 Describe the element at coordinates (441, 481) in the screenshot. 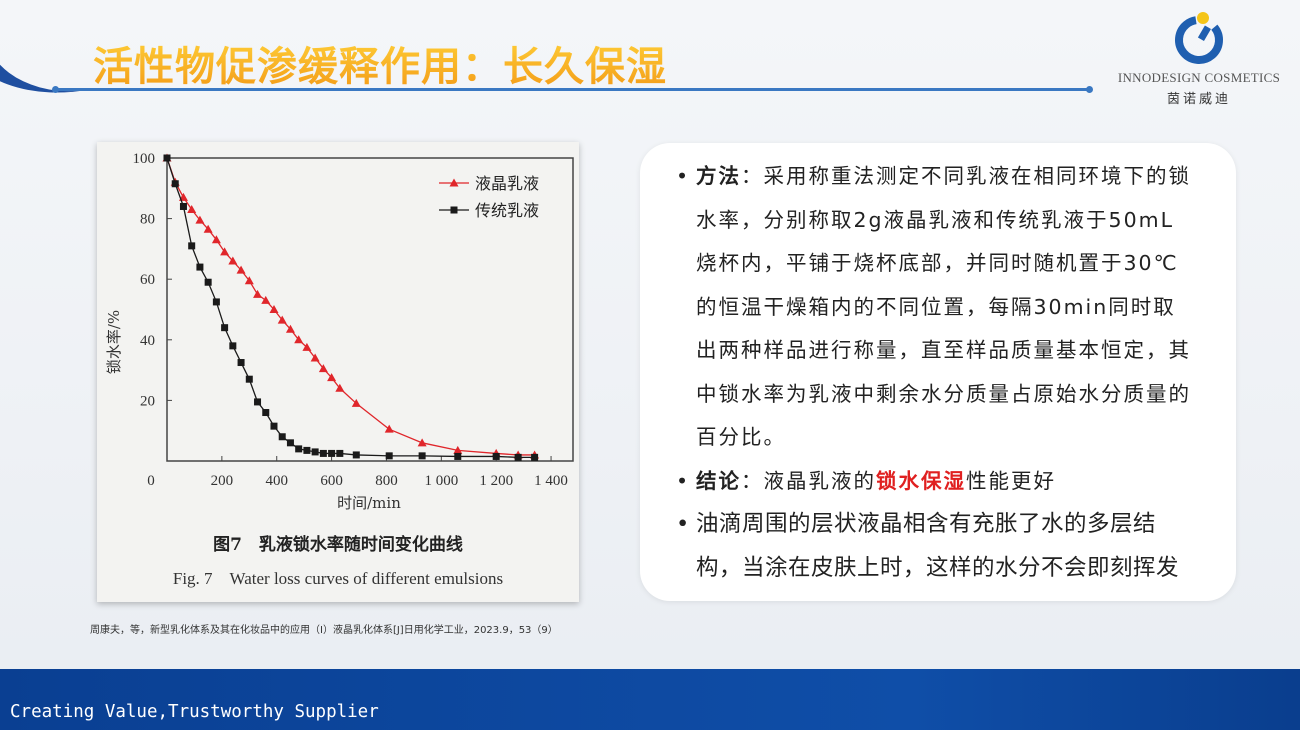

I see `x-tick-label: 1 000` at that location.